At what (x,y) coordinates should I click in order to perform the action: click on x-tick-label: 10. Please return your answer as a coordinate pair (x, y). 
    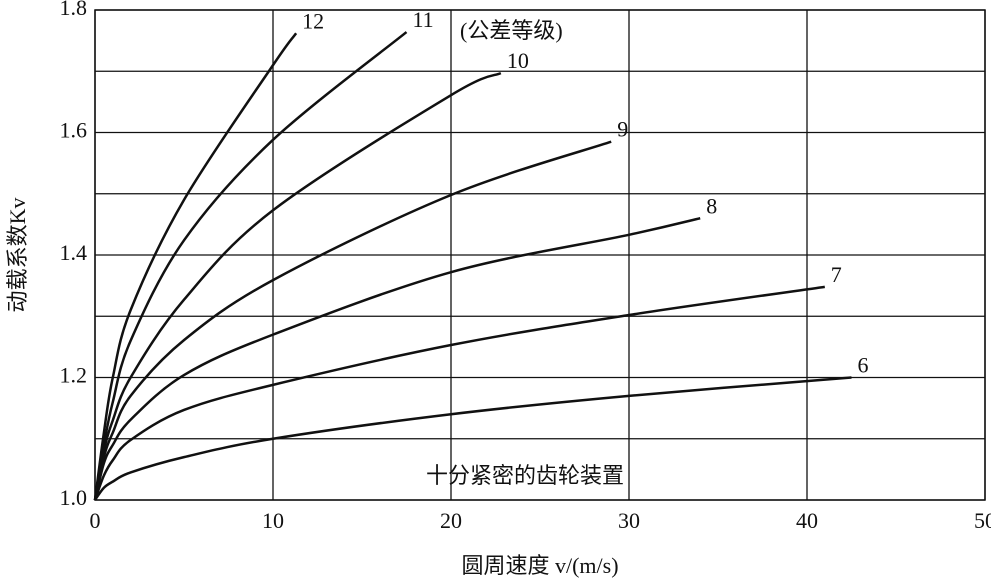
    Looking at the image, I should click on (273, 520).